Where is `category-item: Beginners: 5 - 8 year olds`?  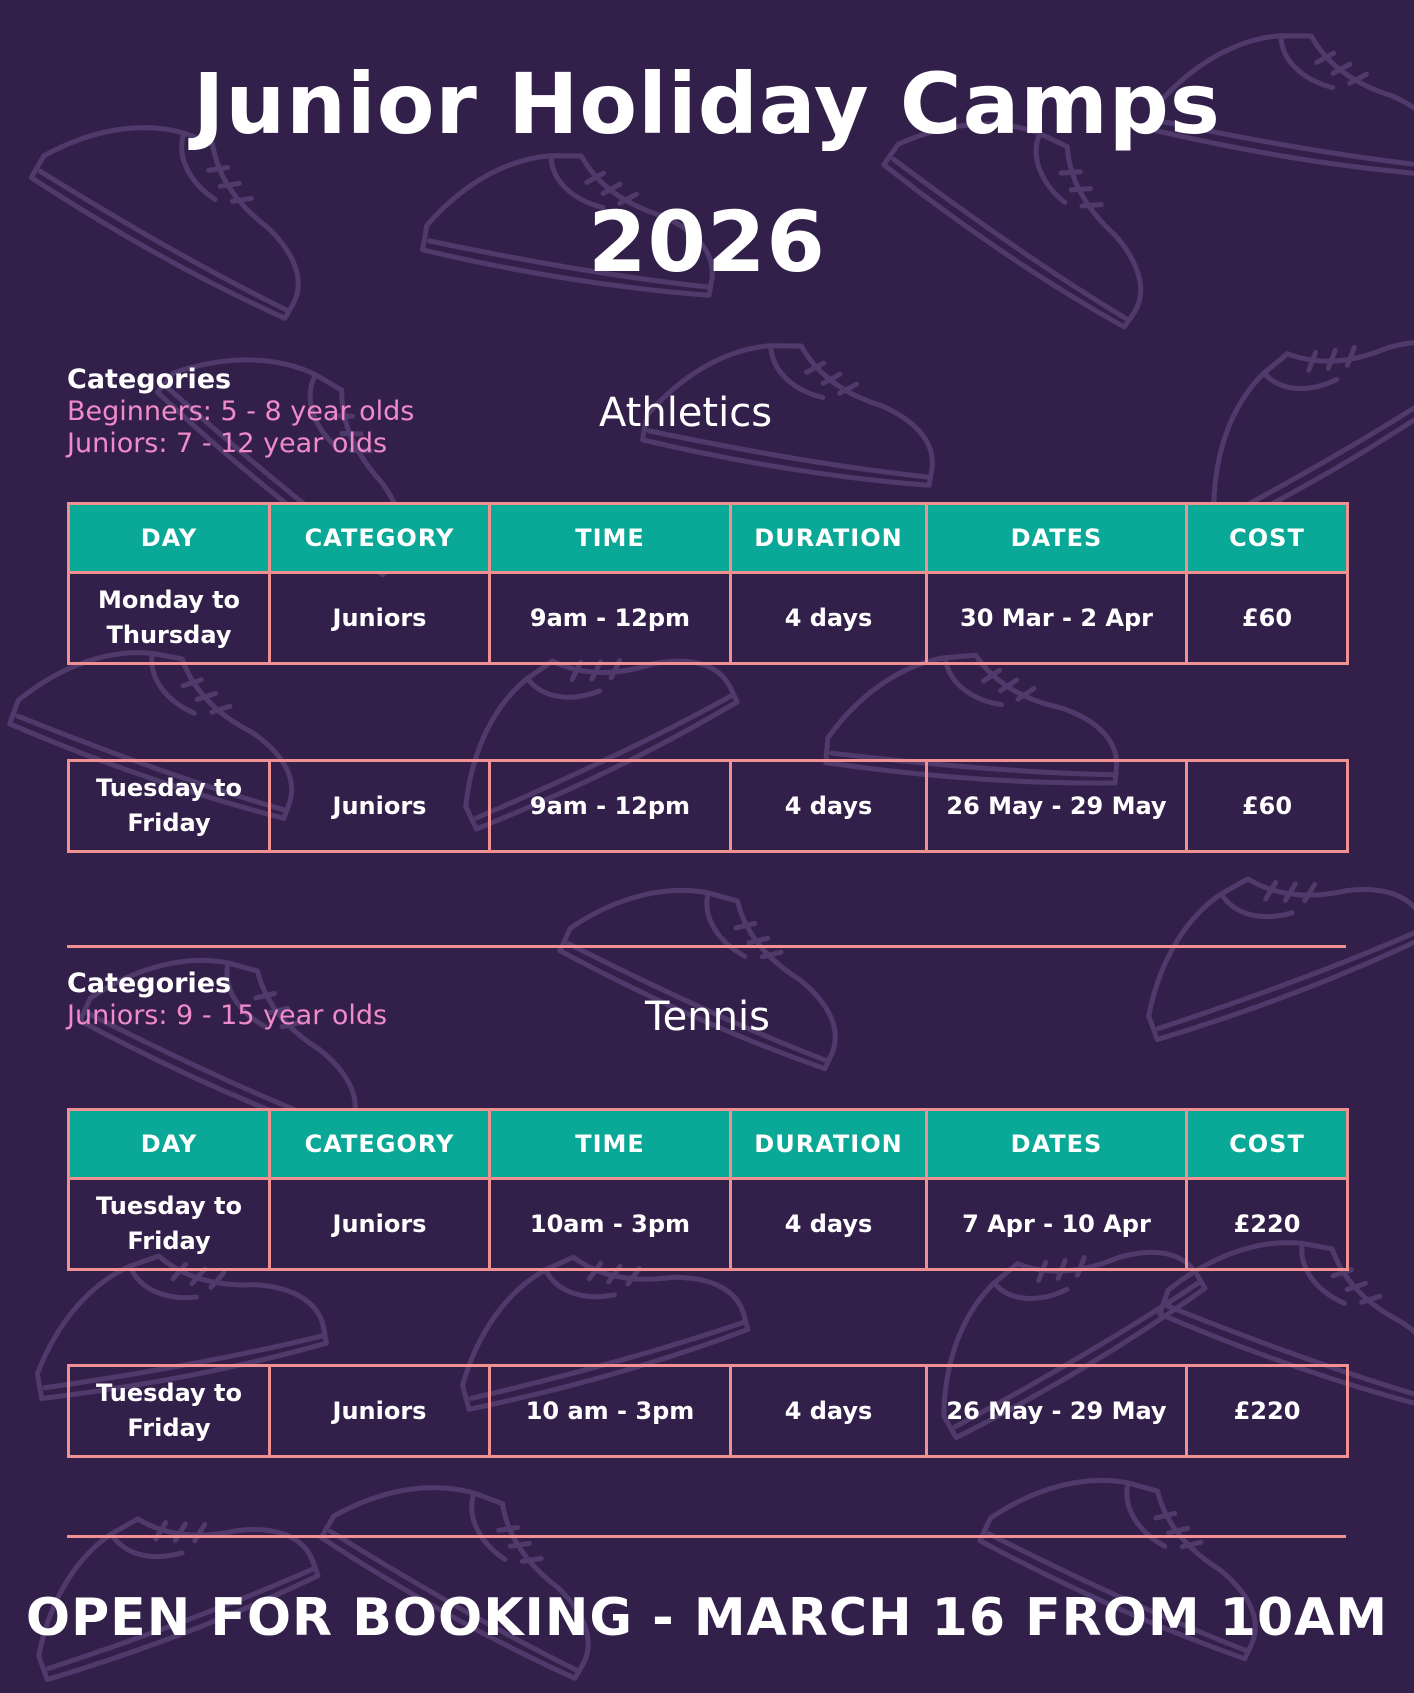
category-item: Beginners: 5 - 8 year olds is located at coordinates (241, 411).